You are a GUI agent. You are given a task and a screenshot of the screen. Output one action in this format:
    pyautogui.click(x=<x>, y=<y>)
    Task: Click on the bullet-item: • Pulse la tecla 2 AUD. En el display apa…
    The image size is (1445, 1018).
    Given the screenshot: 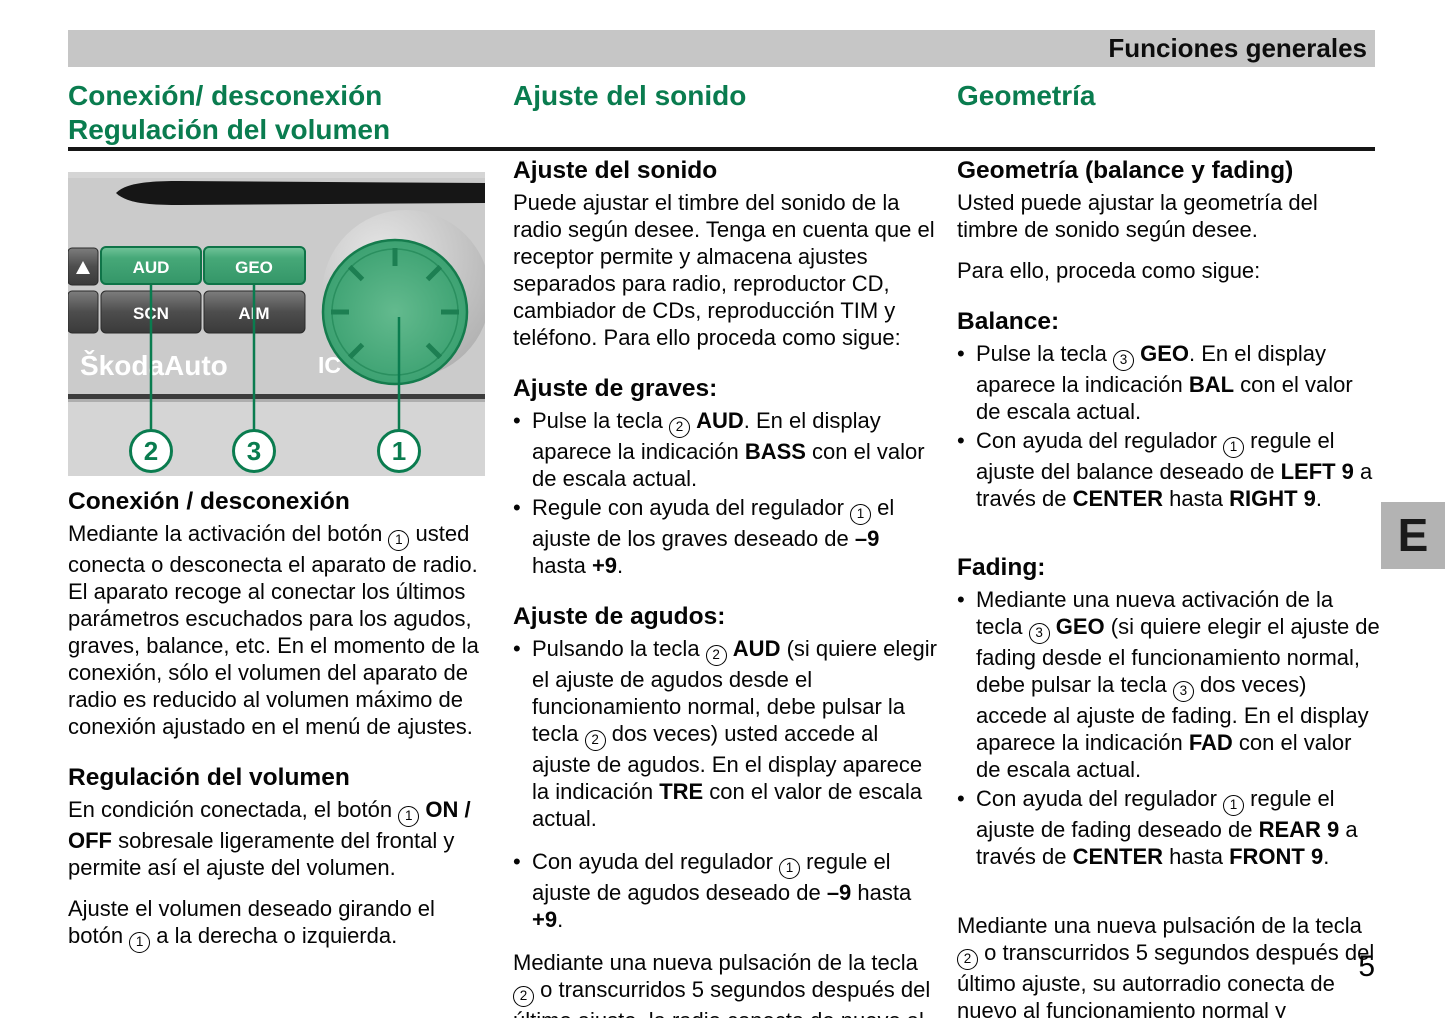 What is the action you would take?
    pyautogui.click(x=719, y=449)
    